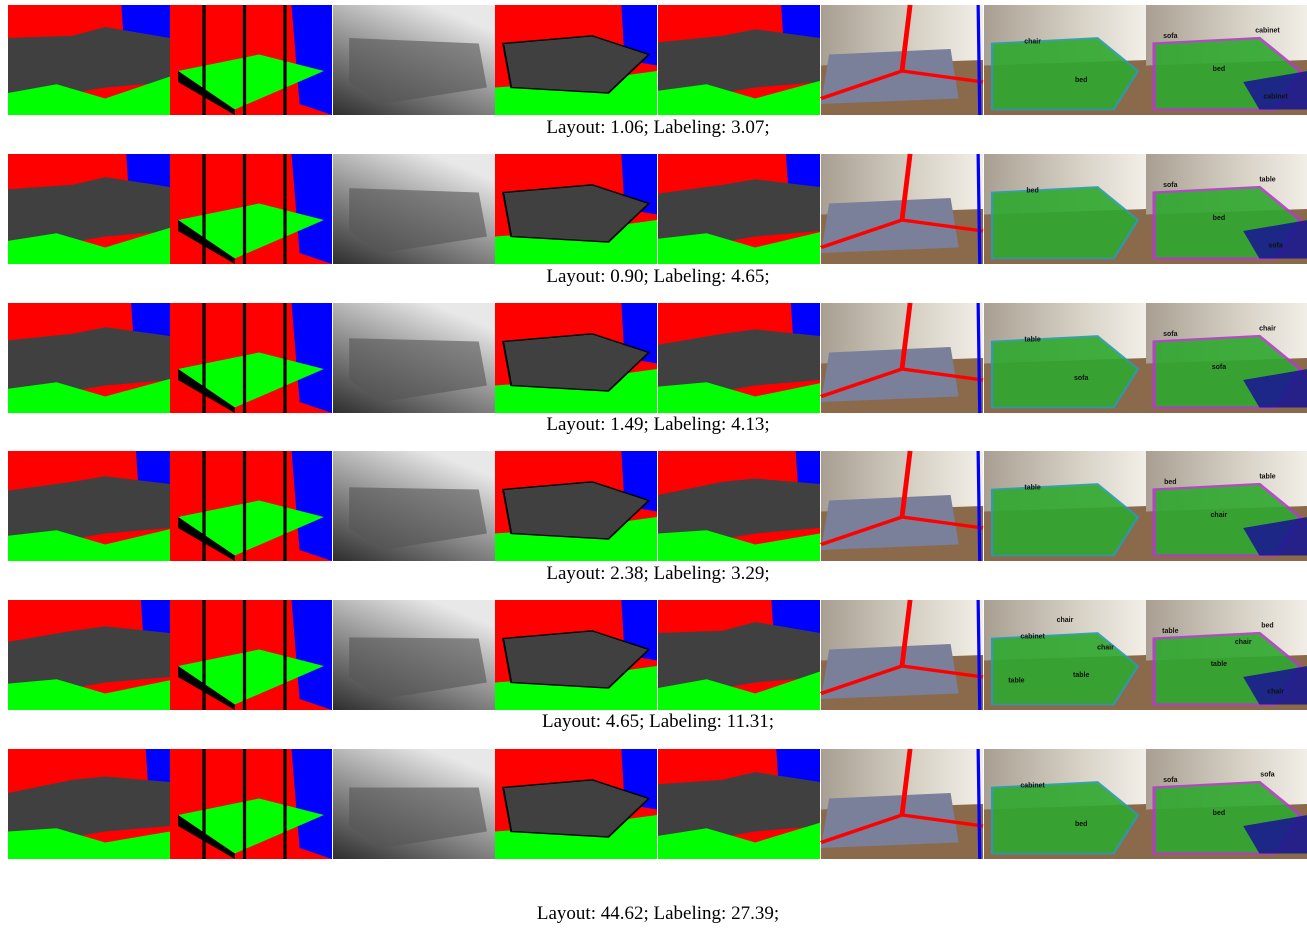  I want to click on caption: Layout: 0.90; Labeling: 4.65;, so click(657, 276).